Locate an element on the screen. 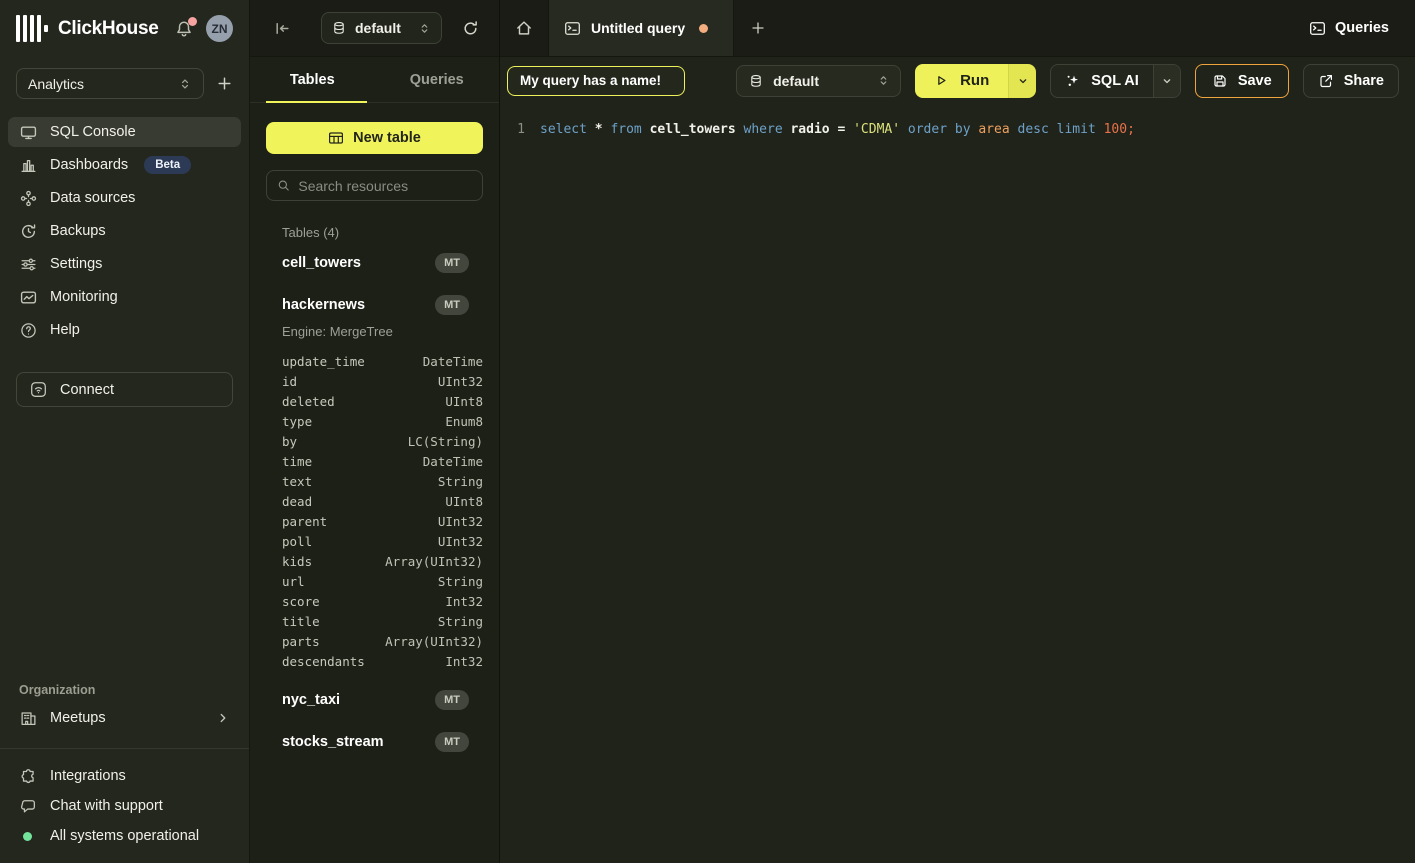 The width and height of the screenshot is (1415, 863). table-row-cell-towers: cell_towers MT is located at coordinates (382, 263).